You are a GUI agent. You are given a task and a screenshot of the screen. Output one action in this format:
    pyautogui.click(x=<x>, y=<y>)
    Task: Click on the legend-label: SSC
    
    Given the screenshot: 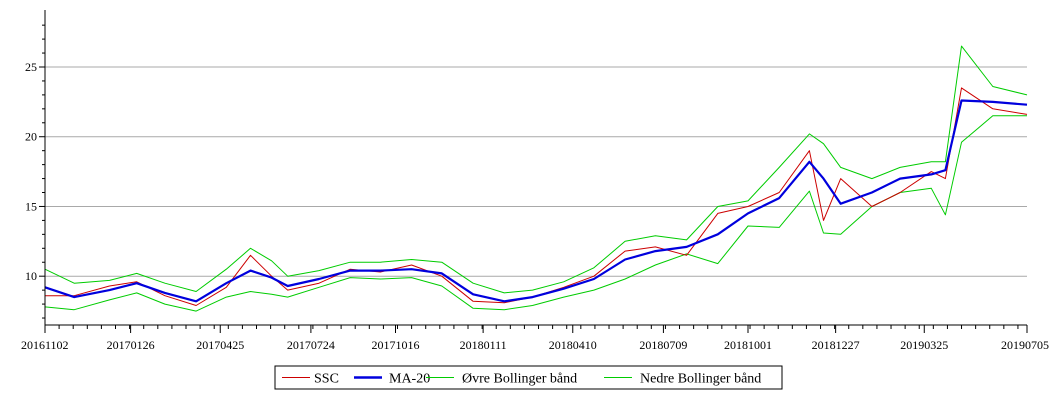 What is the action you would take?
    pyautogui.click(x=326, y=379)
    